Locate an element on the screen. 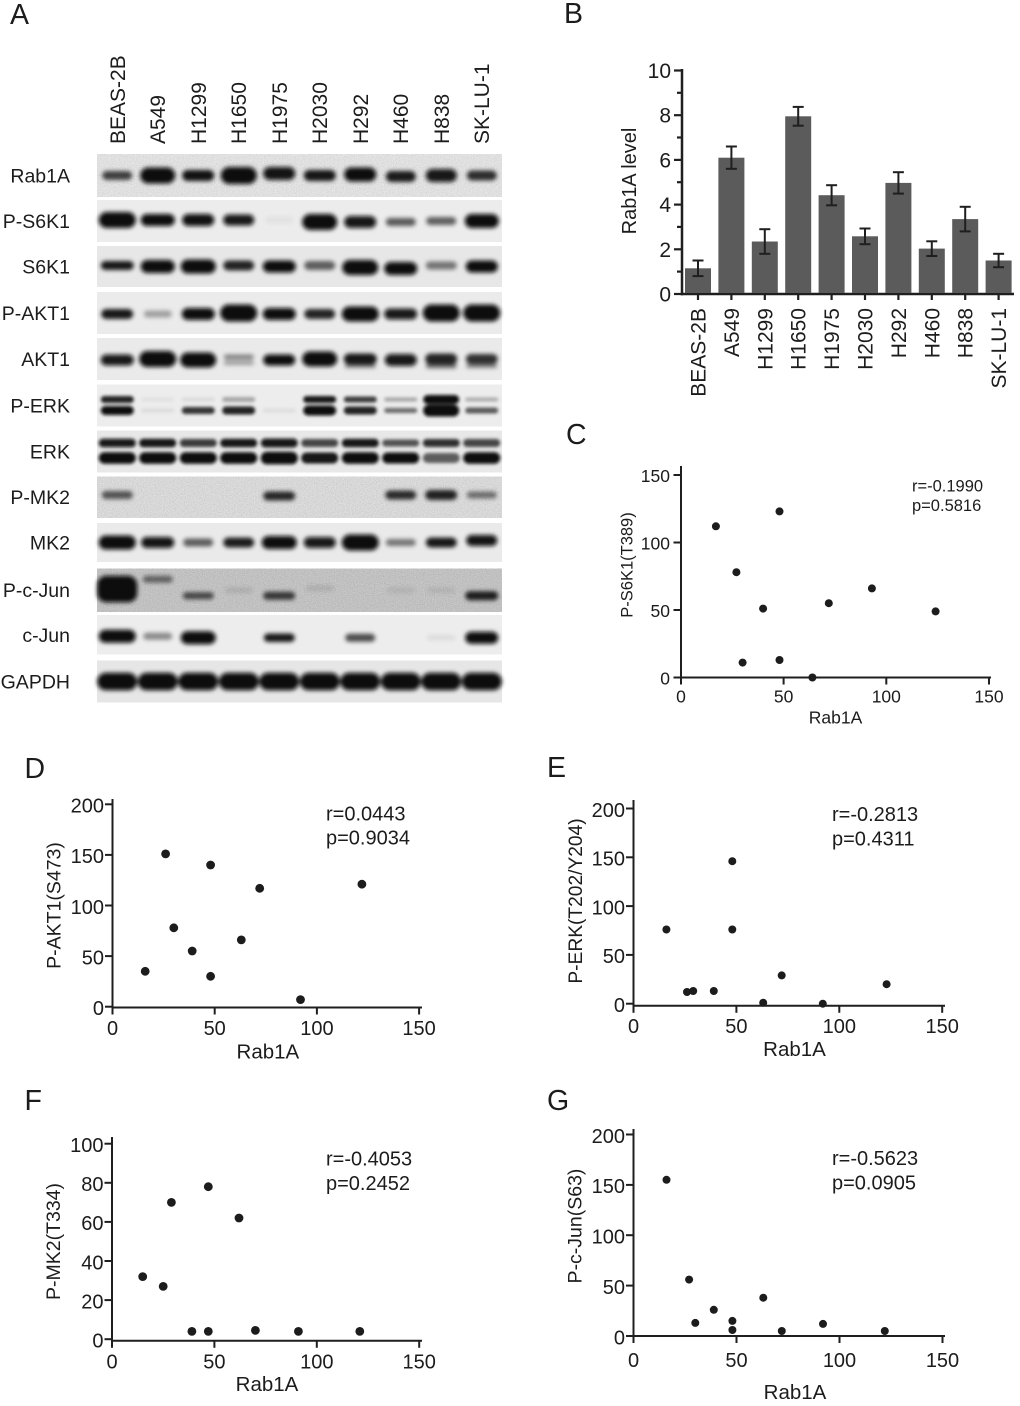 The width and height of the screenshot is (1020, 1406). svg-text: P-MK2 is located at coordinates (40, 498).